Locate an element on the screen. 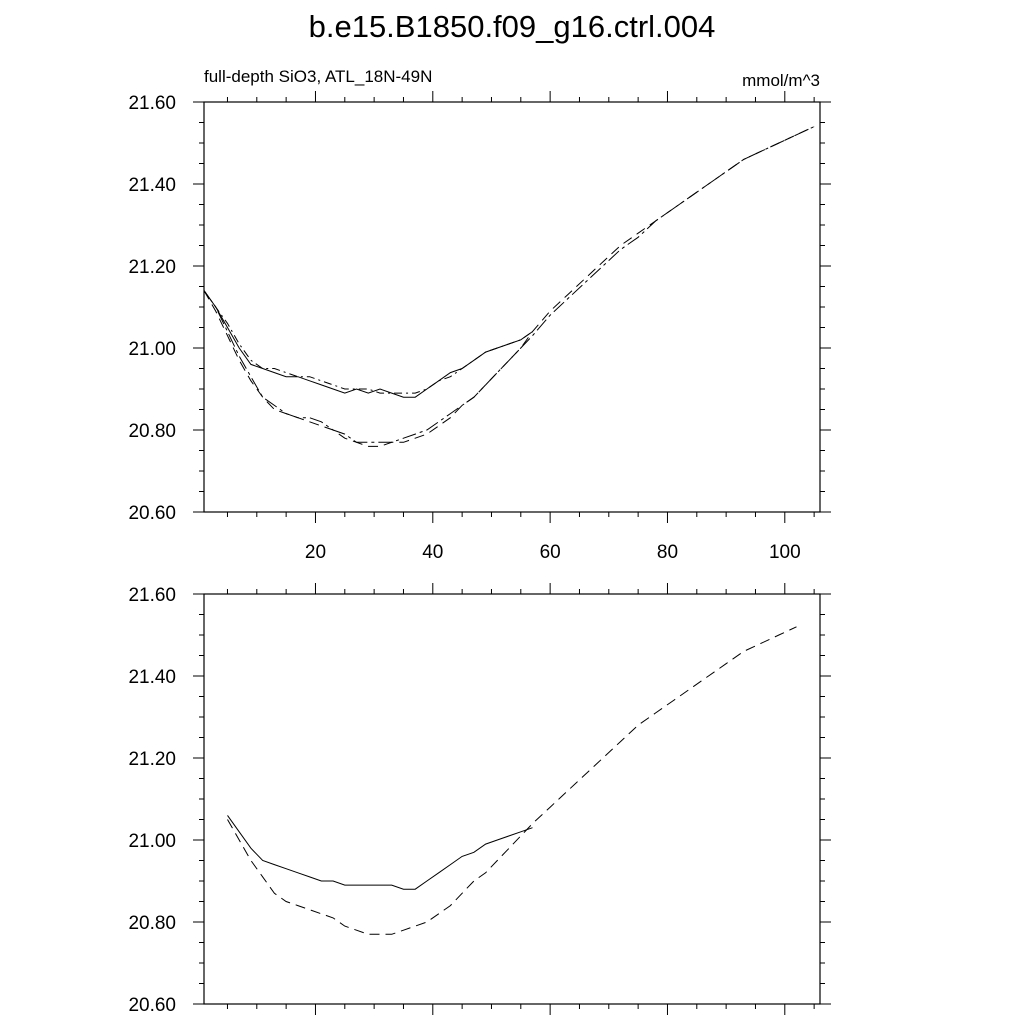  panel-2-series-solid-line is located at coordinates (380, 852).